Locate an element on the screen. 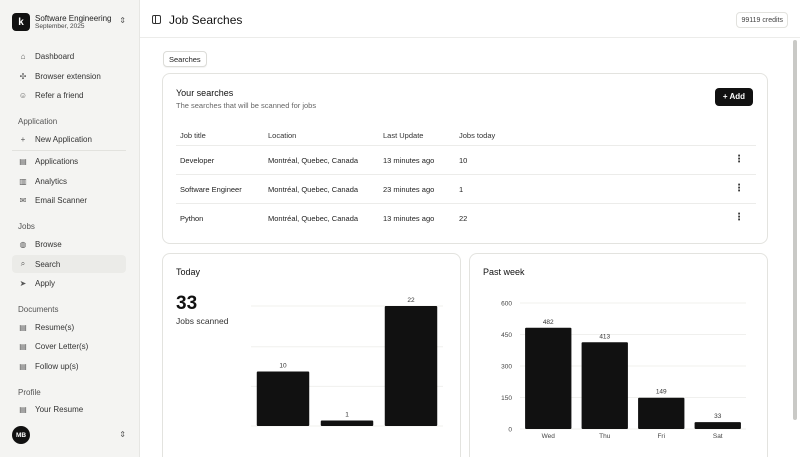 This screenshot has height=457, width=800. sidebar-item-new-application: + New Application is located at coordinates (69, 139).